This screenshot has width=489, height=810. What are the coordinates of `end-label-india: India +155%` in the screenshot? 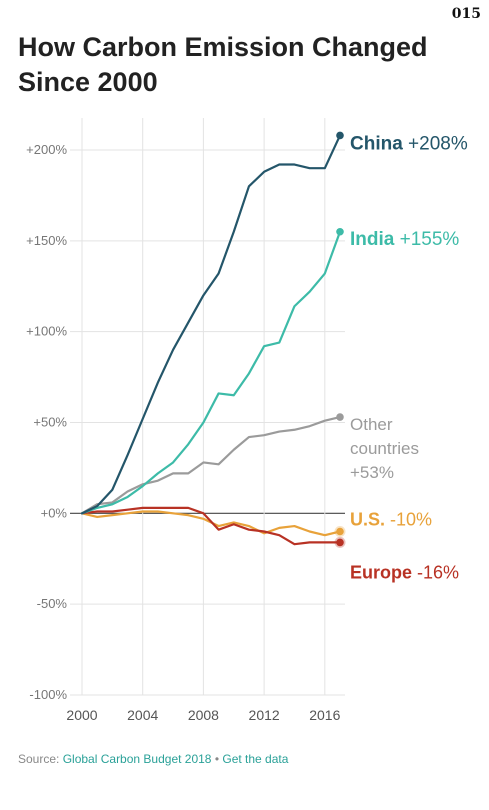 It's located at (404, 239).